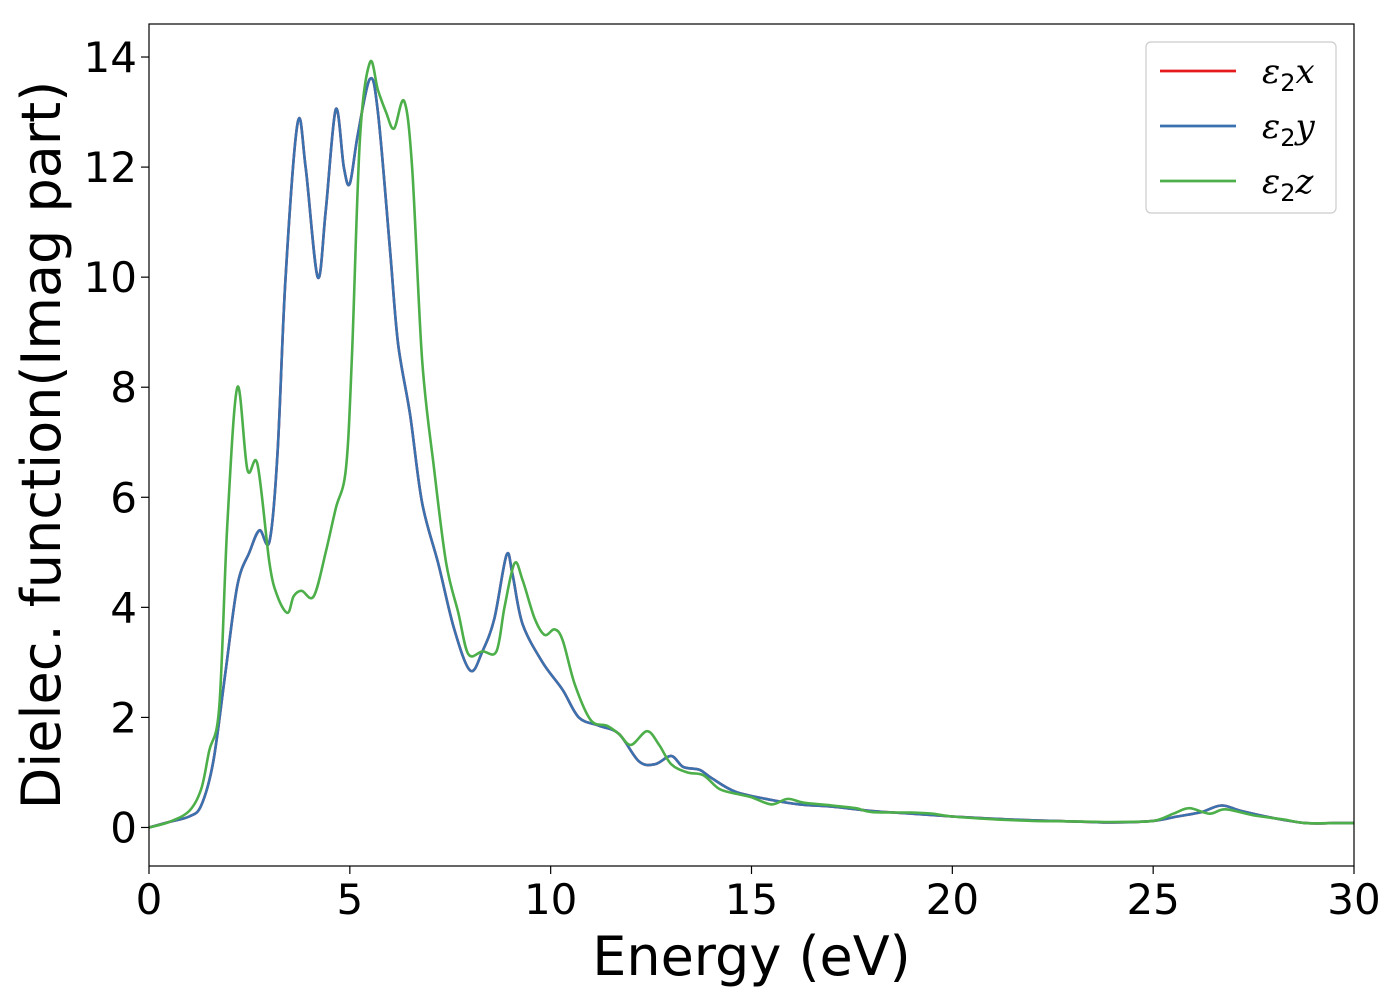 The image size is (1400, 1000). What do you see at coordinates (110, 167) in the screenshot?
I see `y-tick-label: 12` at bounding box center [110, 167].